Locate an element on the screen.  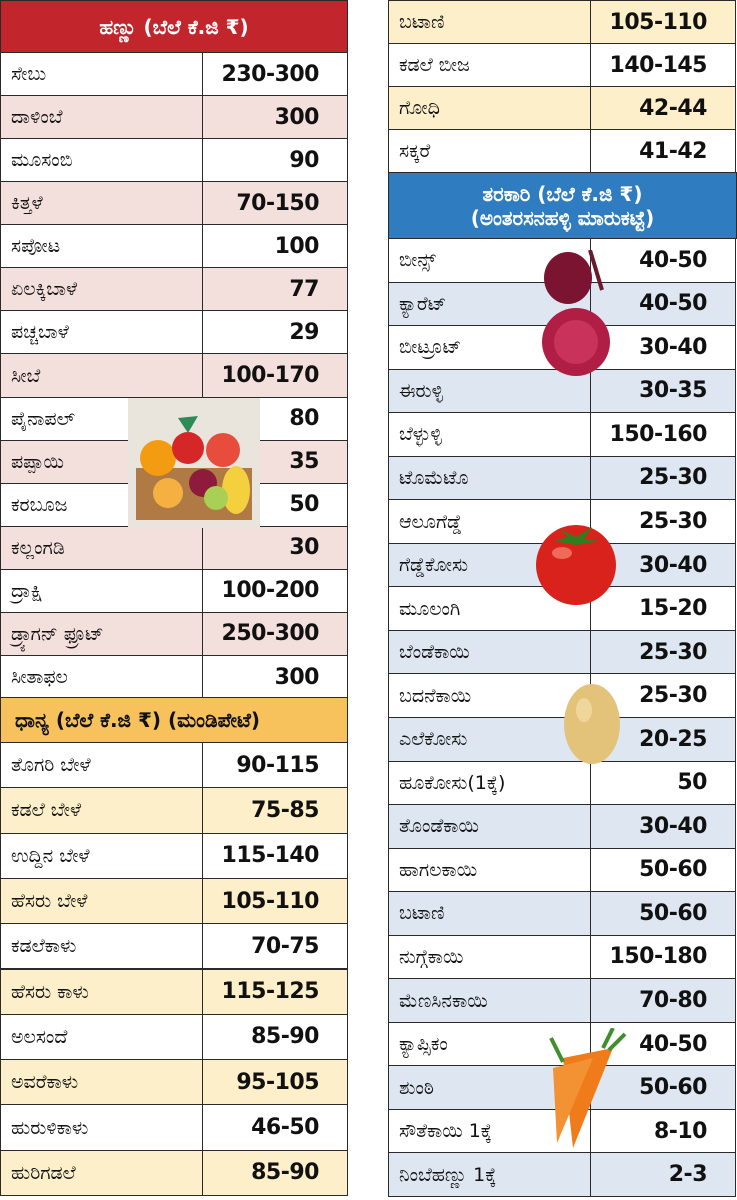
tomato-image is located at coordinates (576, 565).